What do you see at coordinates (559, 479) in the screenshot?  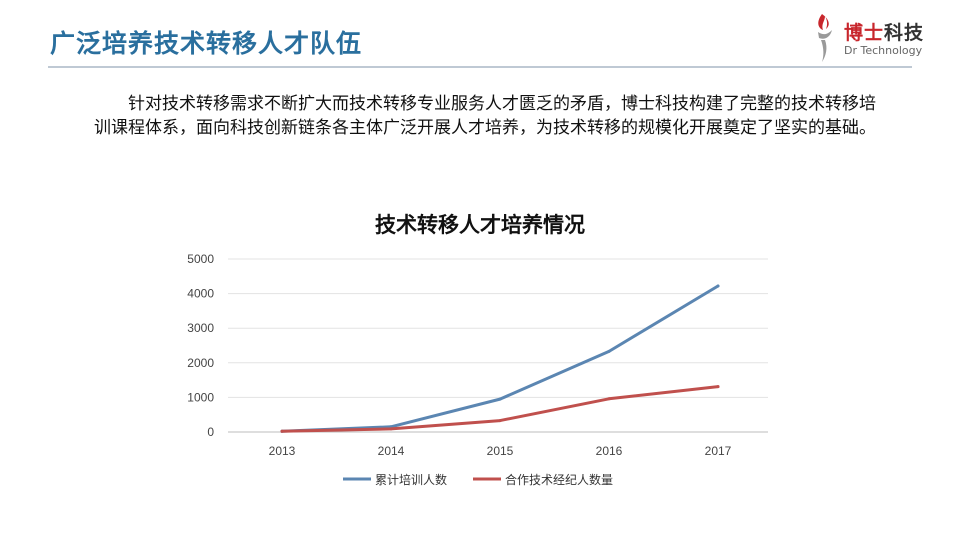 I see `legend-label-2: 合作技术经纪人数量` at bounding box center [559, 479].